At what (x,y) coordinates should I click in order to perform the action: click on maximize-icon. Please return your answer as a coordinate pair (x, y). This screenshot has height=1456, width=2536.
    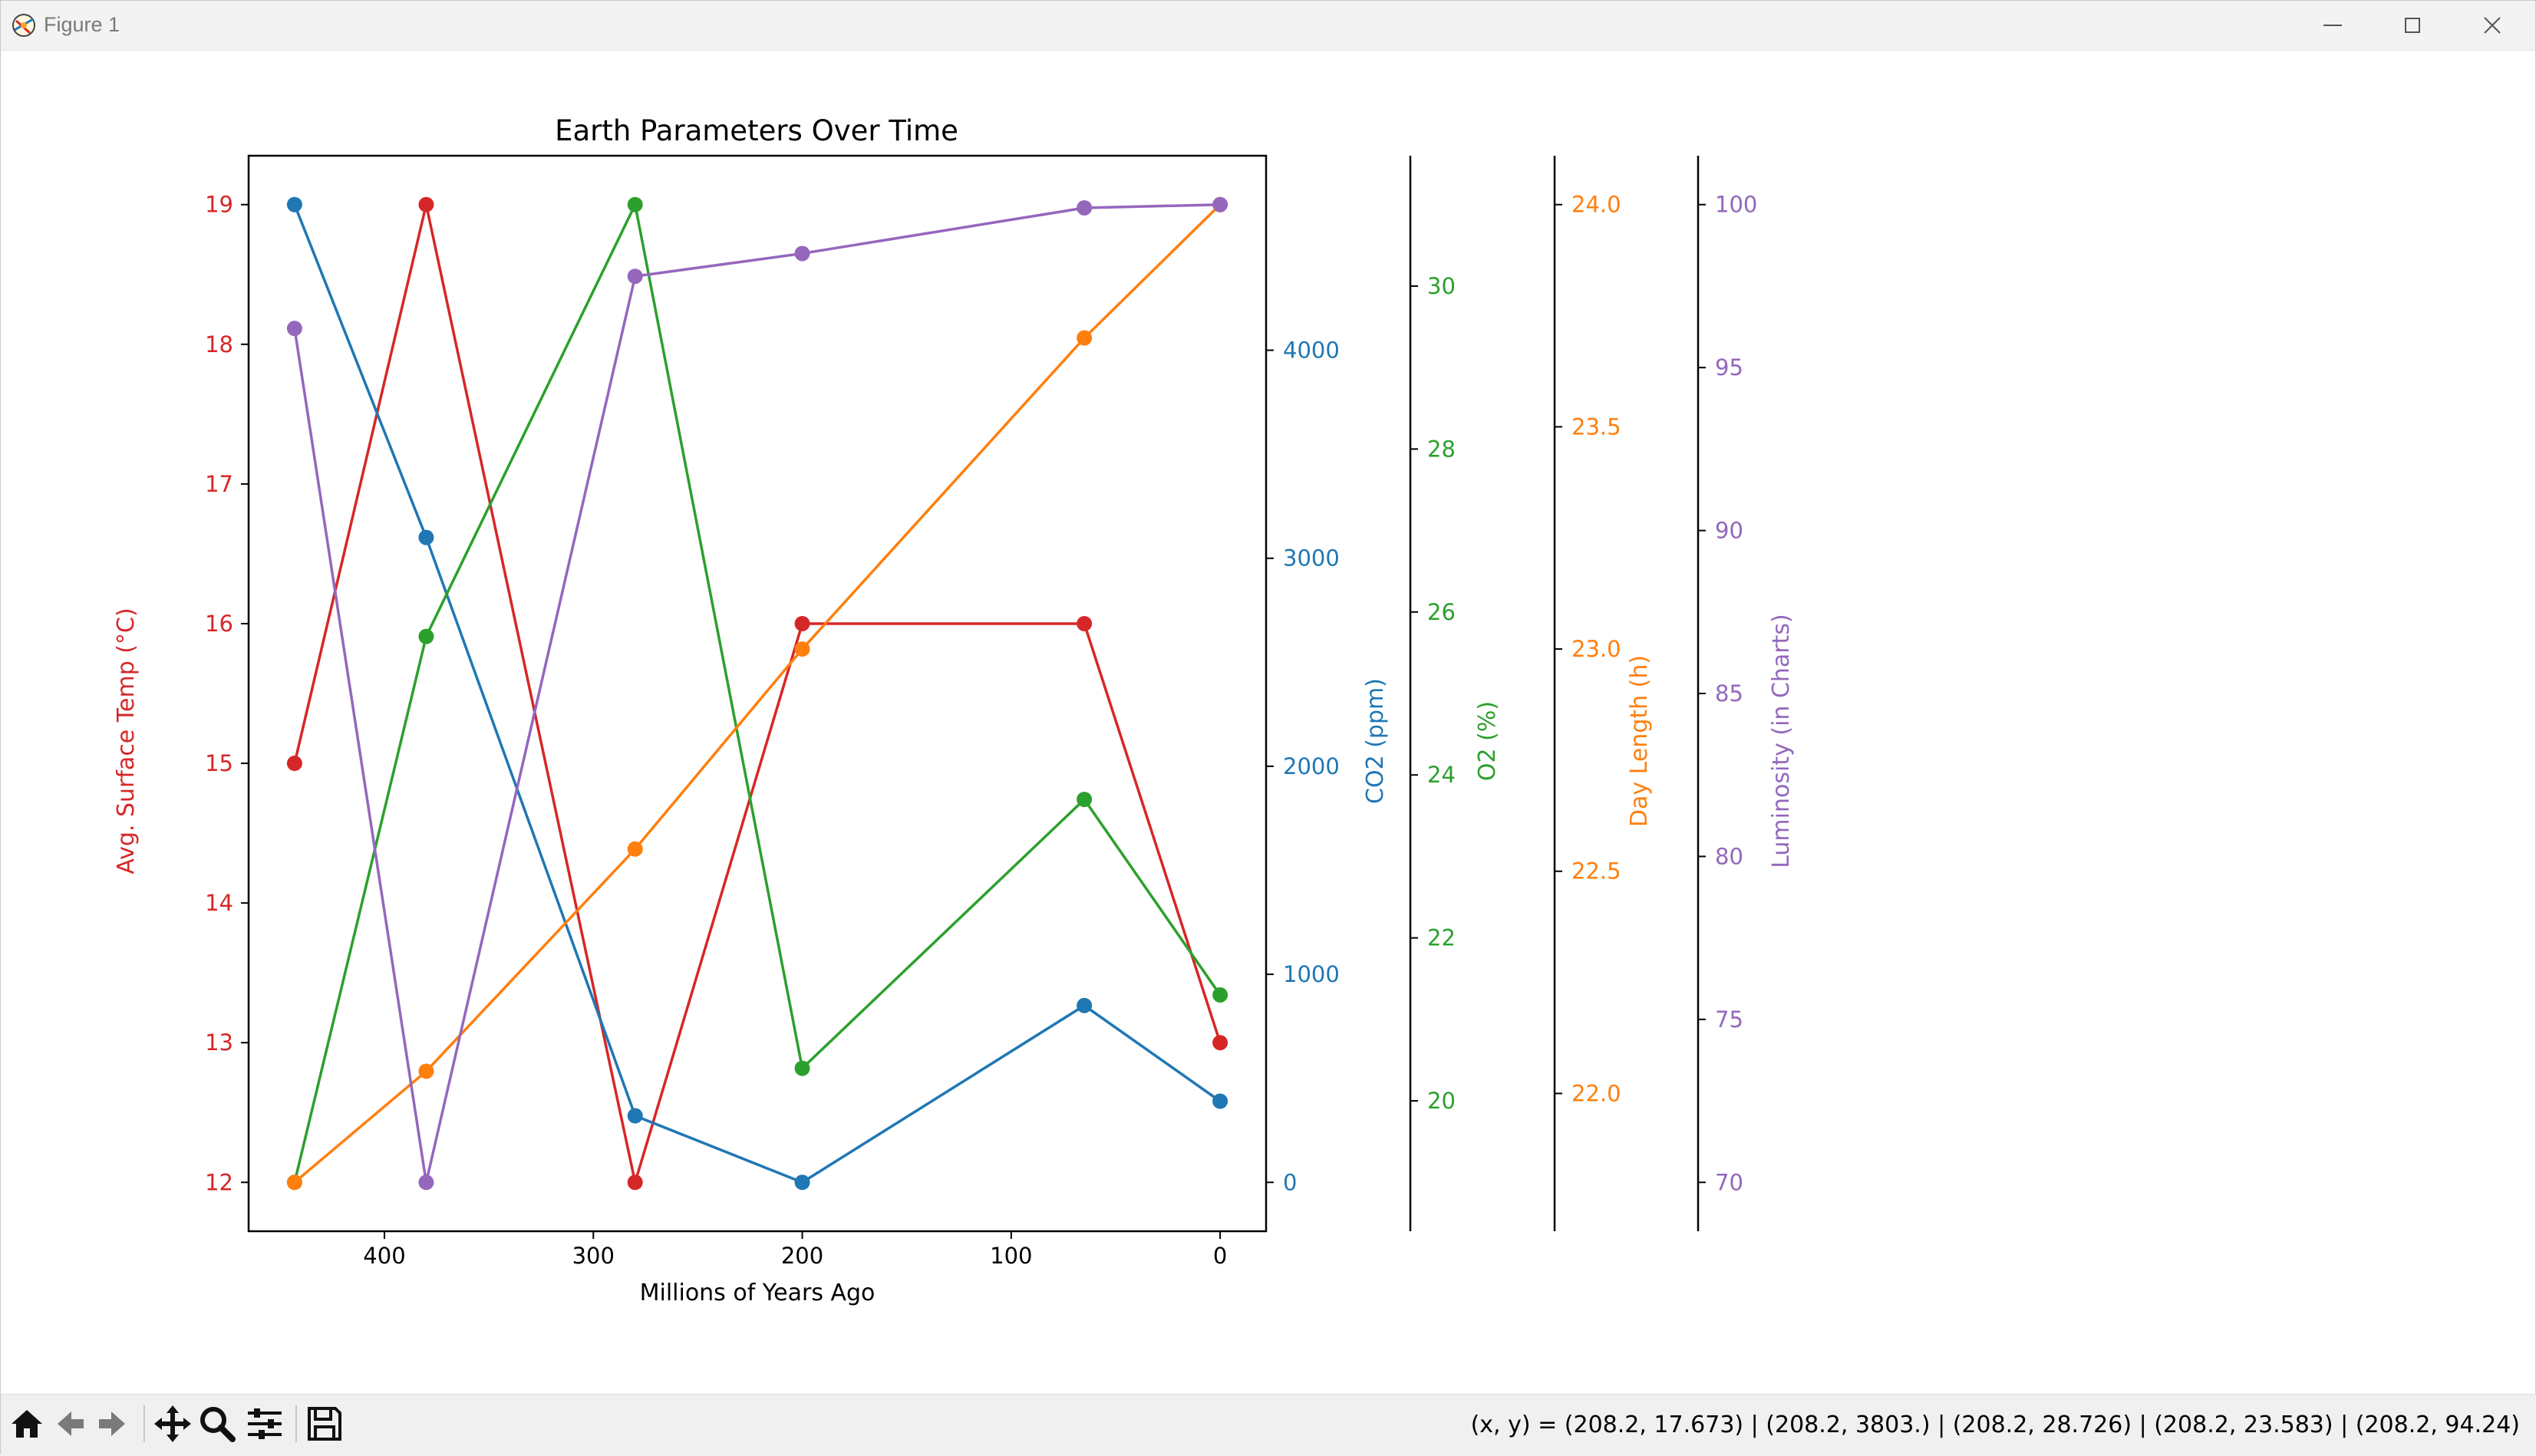
    Looking at the image, I should click on (2412, 25).